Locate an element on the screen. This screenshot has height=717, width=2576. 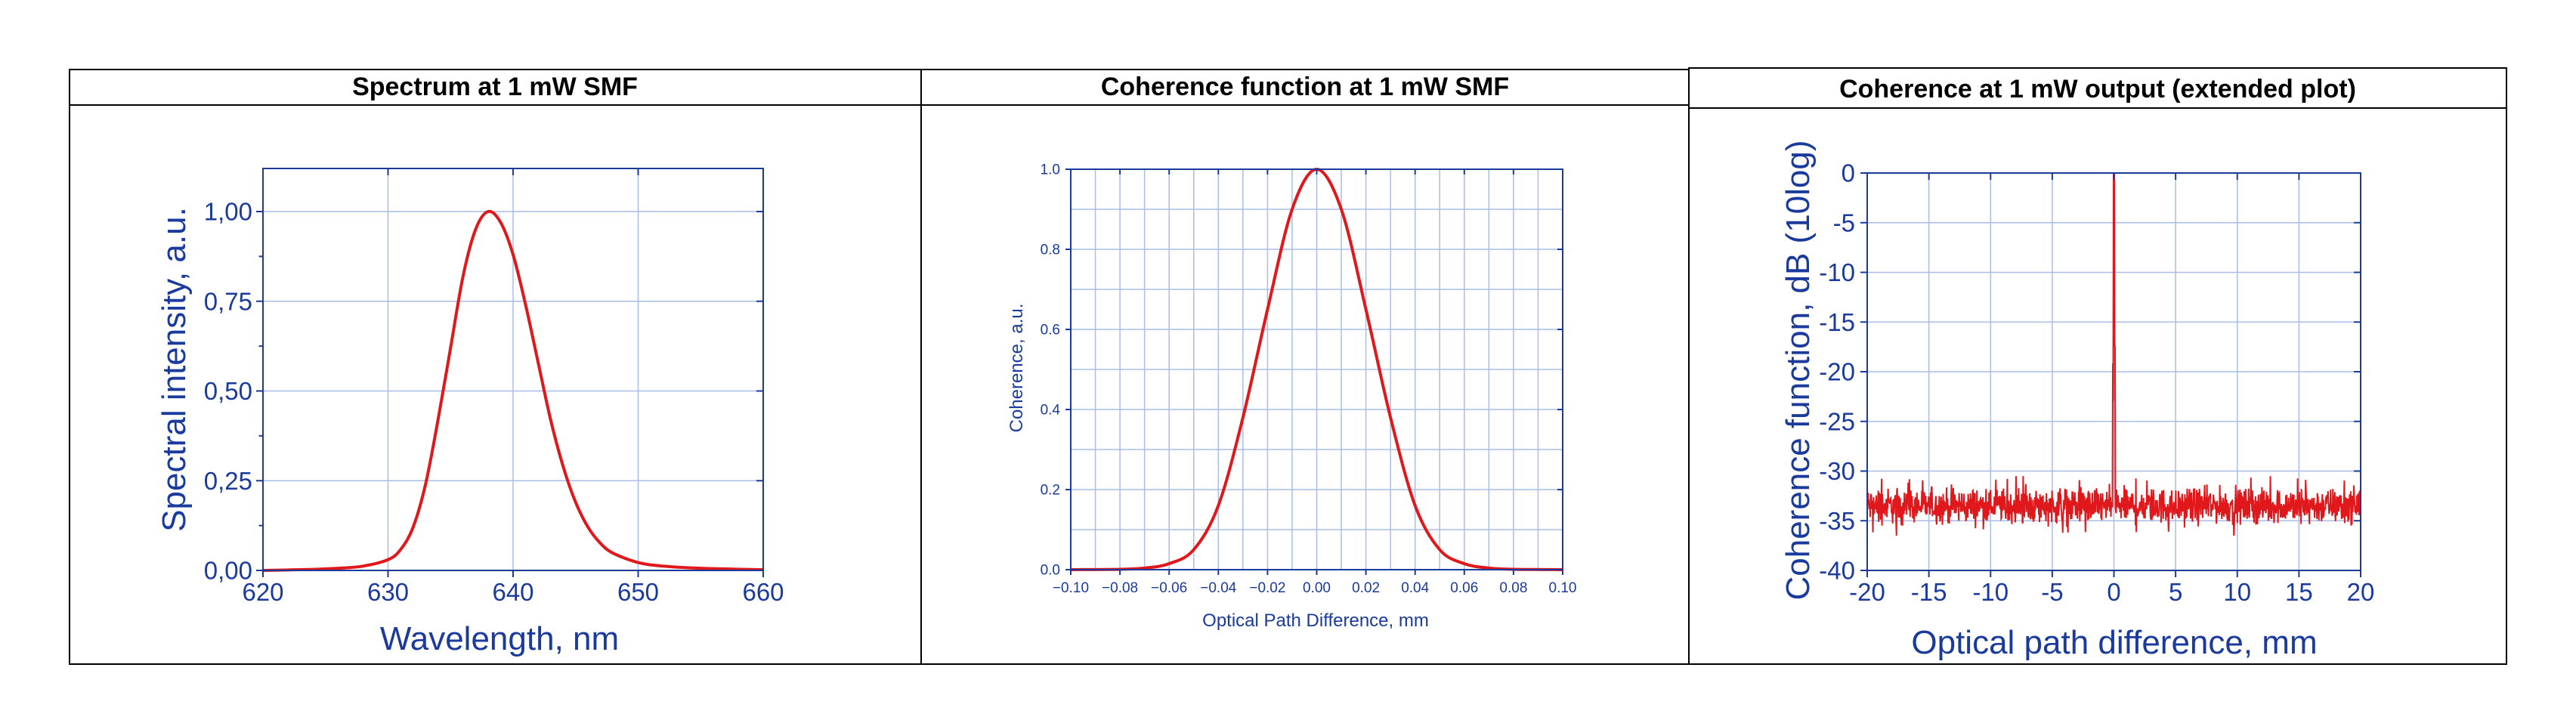
chart2-xtick-label: 0.06 is located at coordinates (1464, 588).